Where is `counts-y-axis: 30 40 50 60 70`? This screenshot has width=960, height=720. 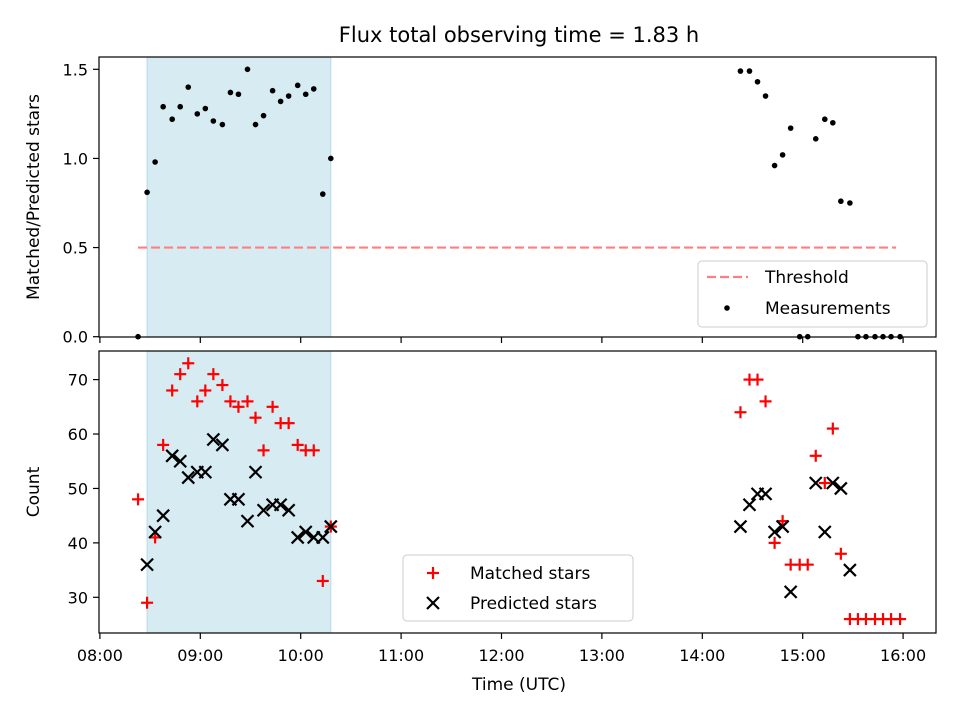
counts-y-axis: 30 40 50 60 70 is located at coordinates (83, 489).